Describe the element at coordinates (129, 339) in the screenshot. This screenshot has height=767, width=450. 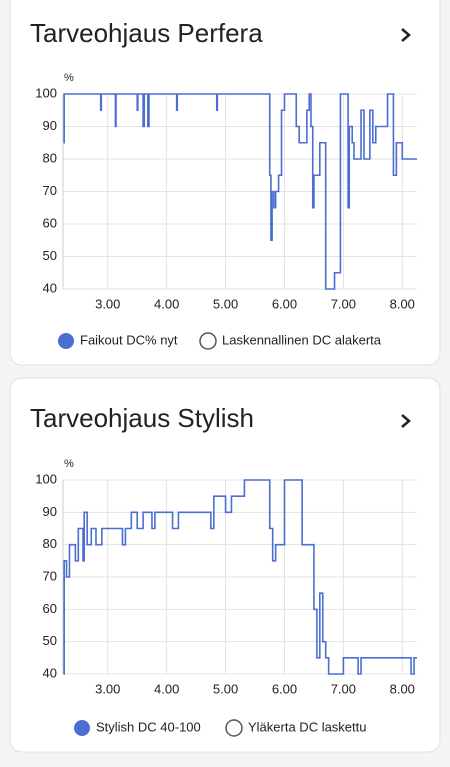
I see `legend-label: Faikout DC% nyt` at that location.